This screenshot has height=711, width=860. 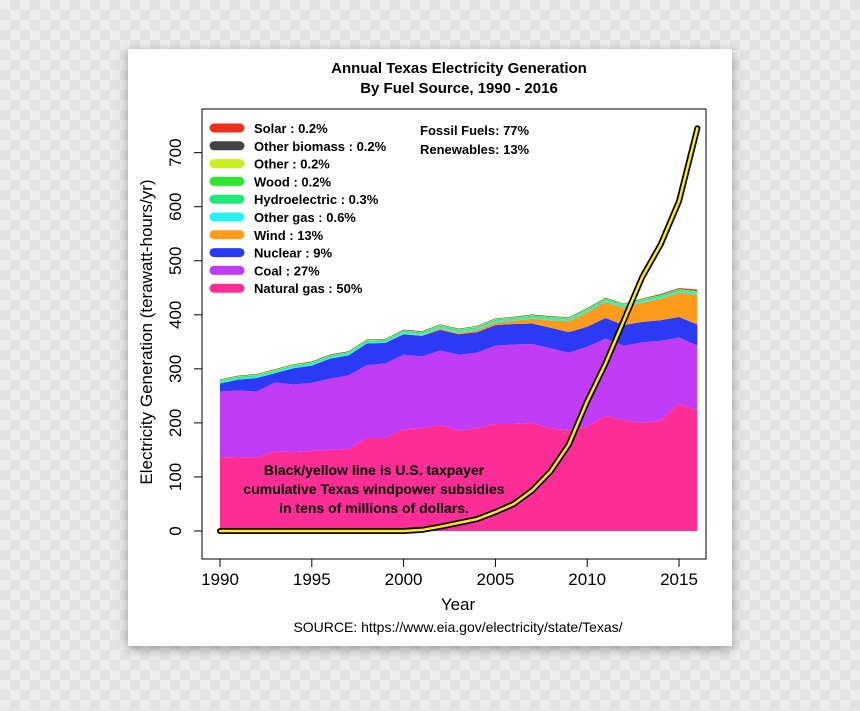 I want to click on y-tick-label-0: 0, so click(x=175, y=530).